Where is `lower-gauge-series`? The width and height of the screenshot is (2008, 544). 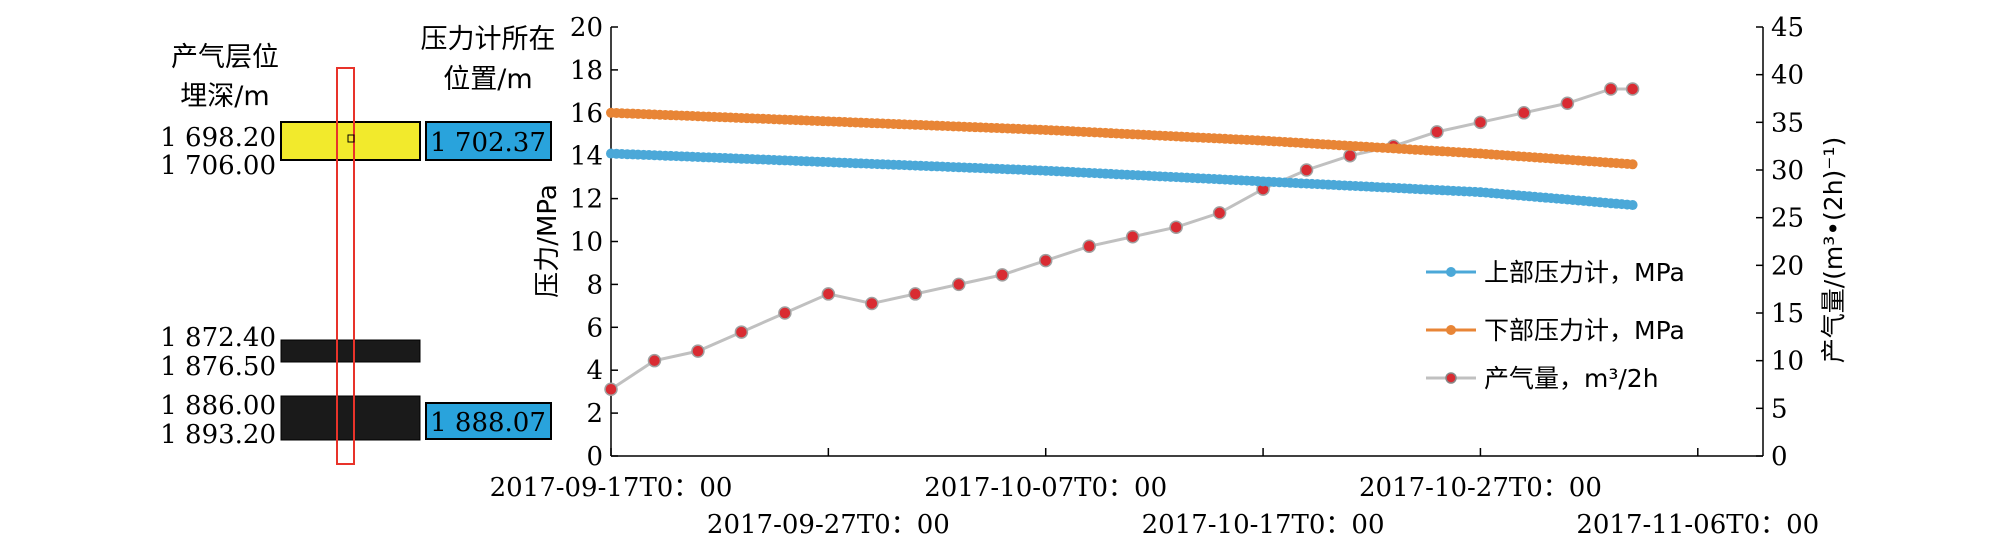 lower-gauge-series is located at coordinates (1122, 138).